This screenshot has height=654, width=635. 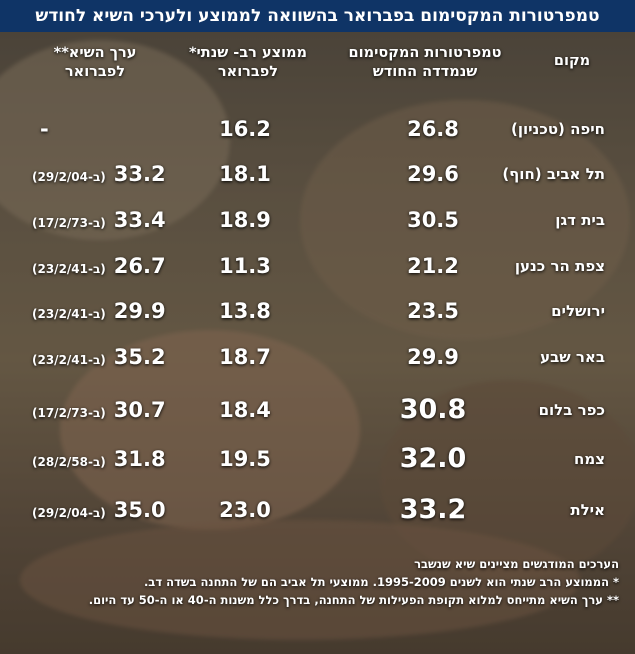 I want to click on cell-avg: 18.7, so click(x=245, y=357).